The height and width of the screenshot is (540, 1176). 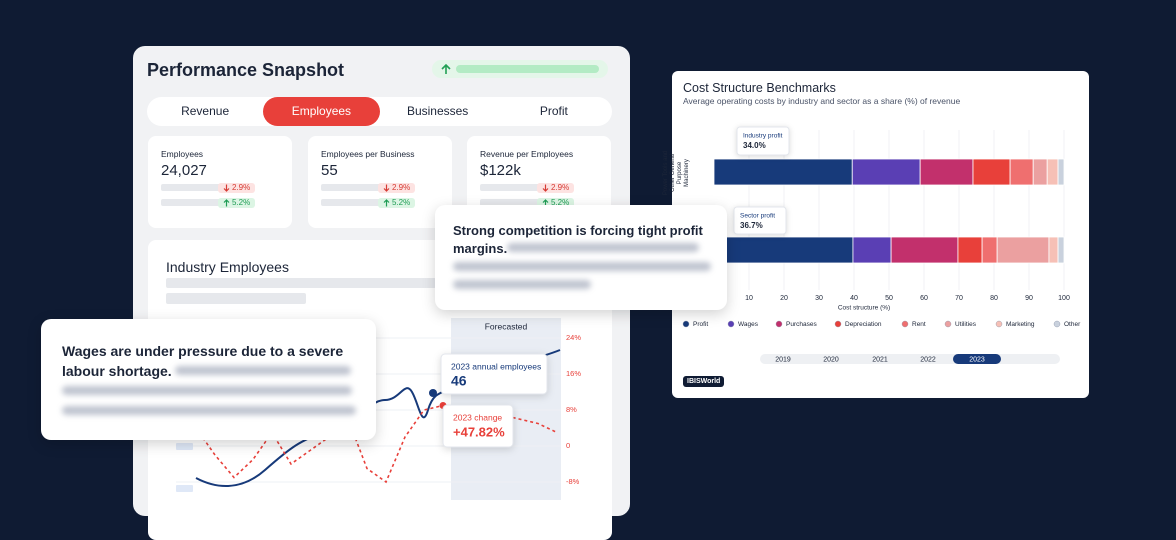 I want to click on kpi-label: Revenue per Employees, so click(x=527, y=154).